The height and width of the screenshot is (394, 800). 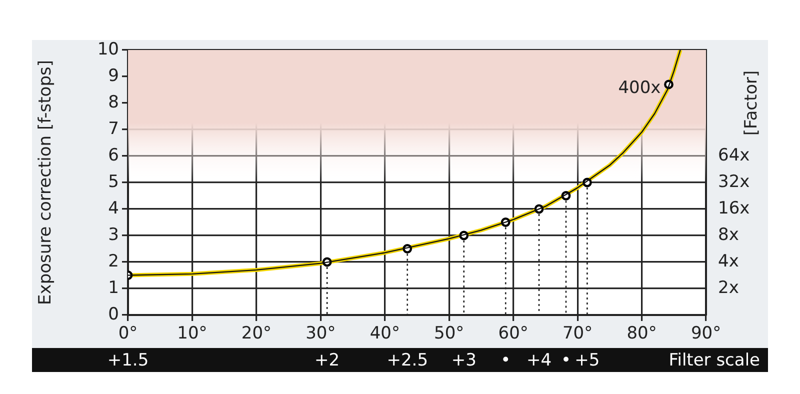 What do you see at coordinates (706, 334) in the screenshot?
I see `x-tick-label: 90°` at bounding box center [706, 334].